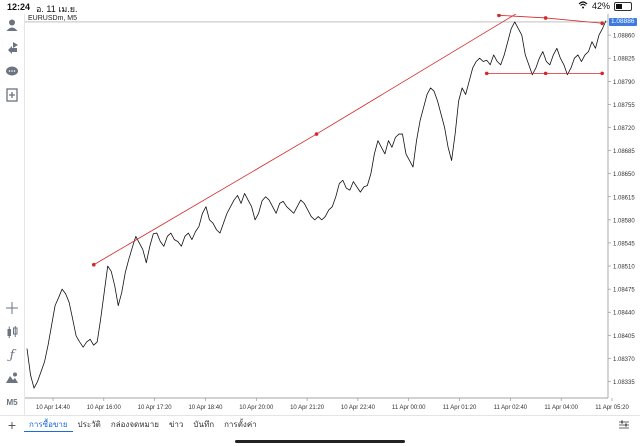 The image size is (640, 447). What do you see at coordinates (561, 408) in the screenshot?
I see `x-tick-label-10: 11 Apr 04:00` at bounding box center [561, 408].